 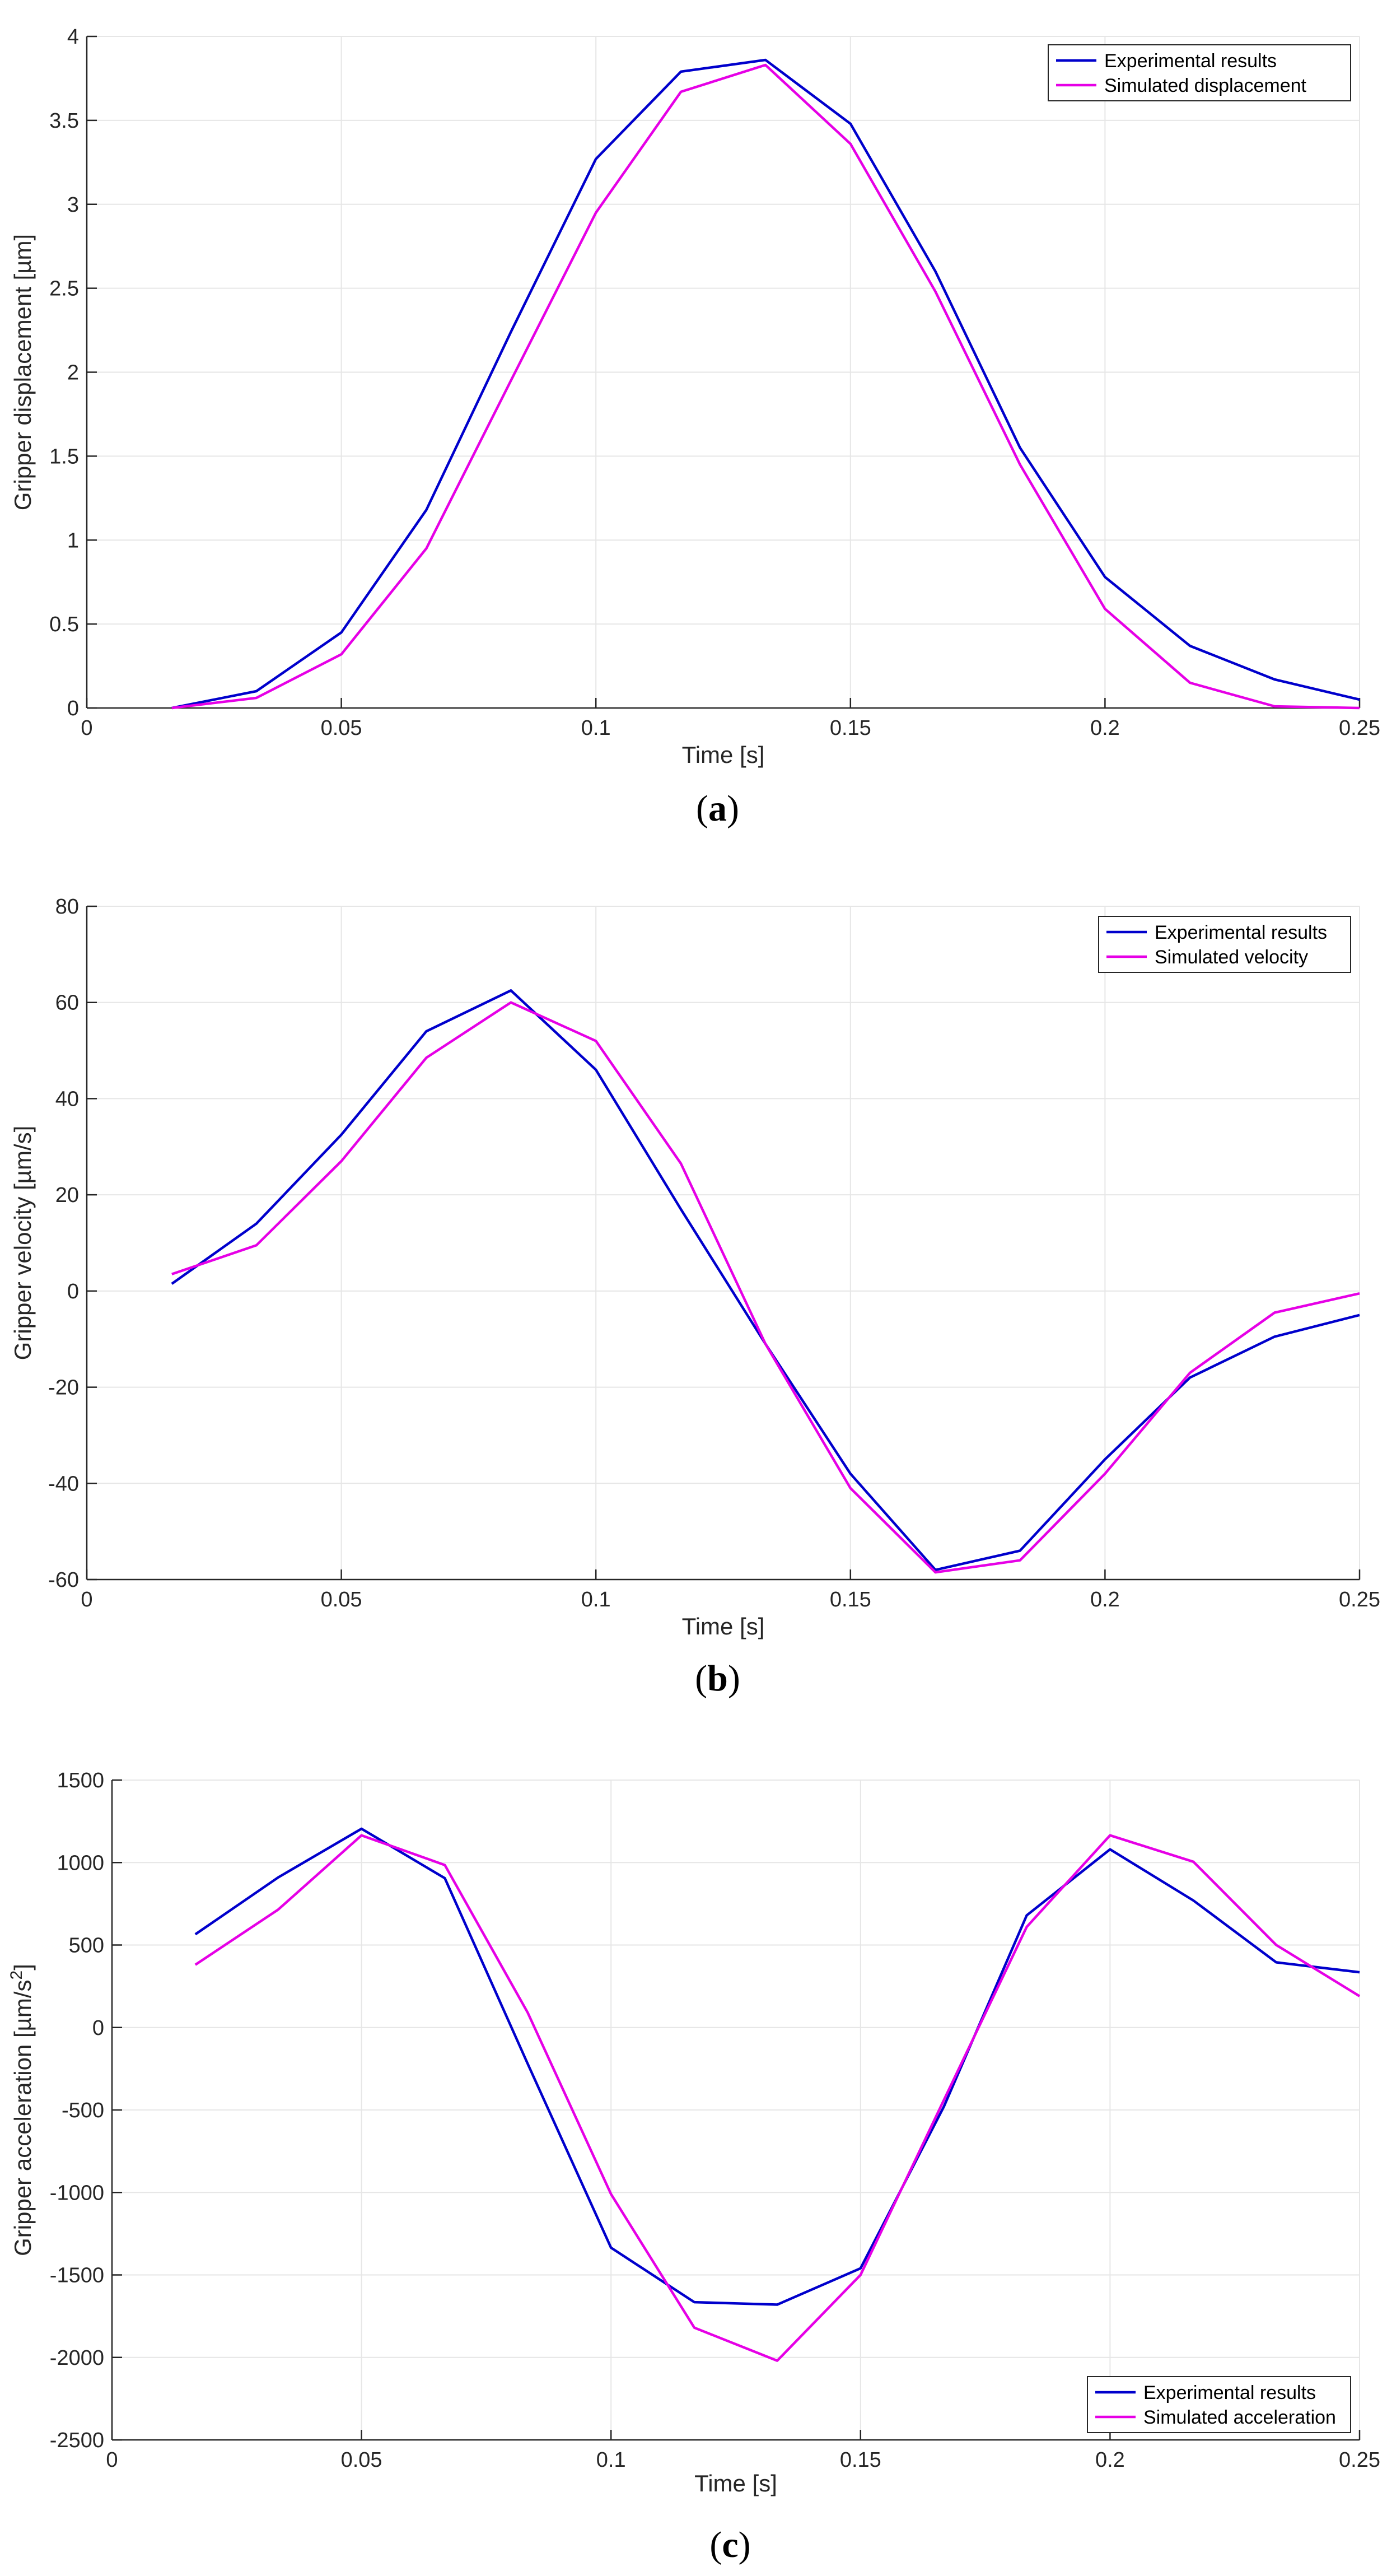 I want to click on legend-label: Simulated velocity, so click(x=1231, y=957).